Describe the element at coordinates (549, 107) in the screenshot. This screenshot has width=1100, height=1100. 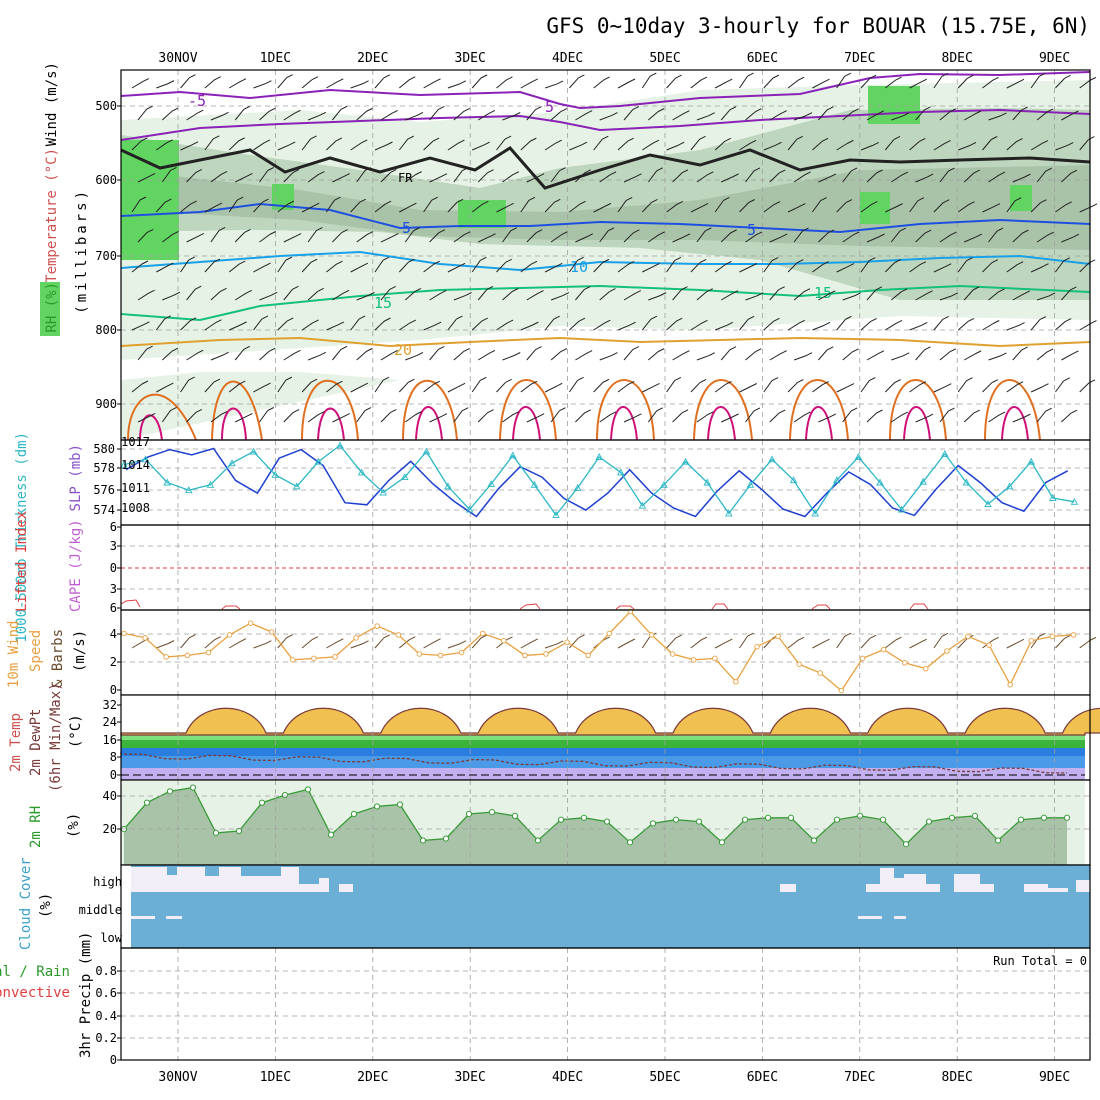
I see `contour-label: 5` at that location.